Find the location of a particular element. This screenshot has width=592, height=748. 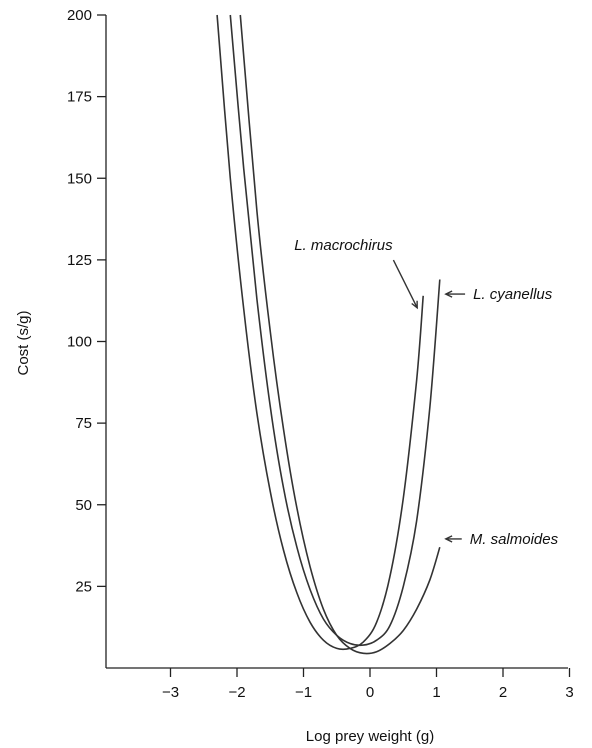

x-tick-label: 1 is located at coordinates (436, 692).